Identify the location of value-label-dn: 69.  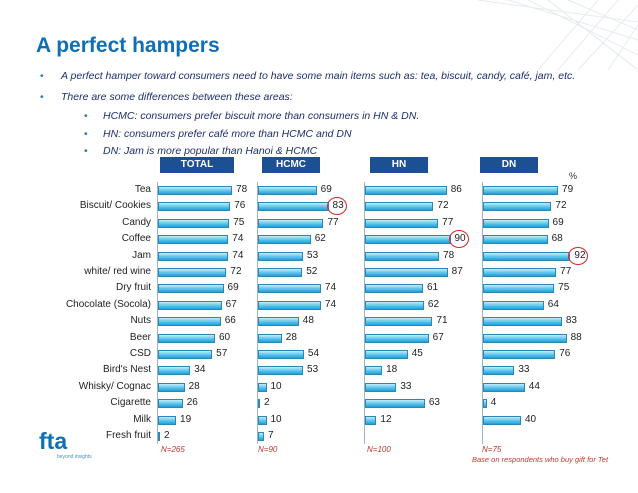
(558, 222).